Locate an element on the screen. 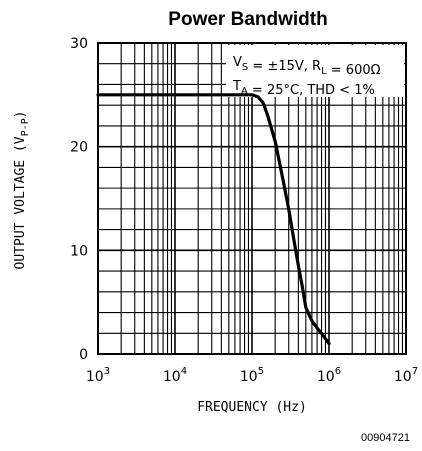 Image resolution: width=422 pixels, height=451 pixels. x-tick-labels: 10³ 10⁴ 10⁵ 10⁶ 10⁷ is located at coordinates (252, 375).